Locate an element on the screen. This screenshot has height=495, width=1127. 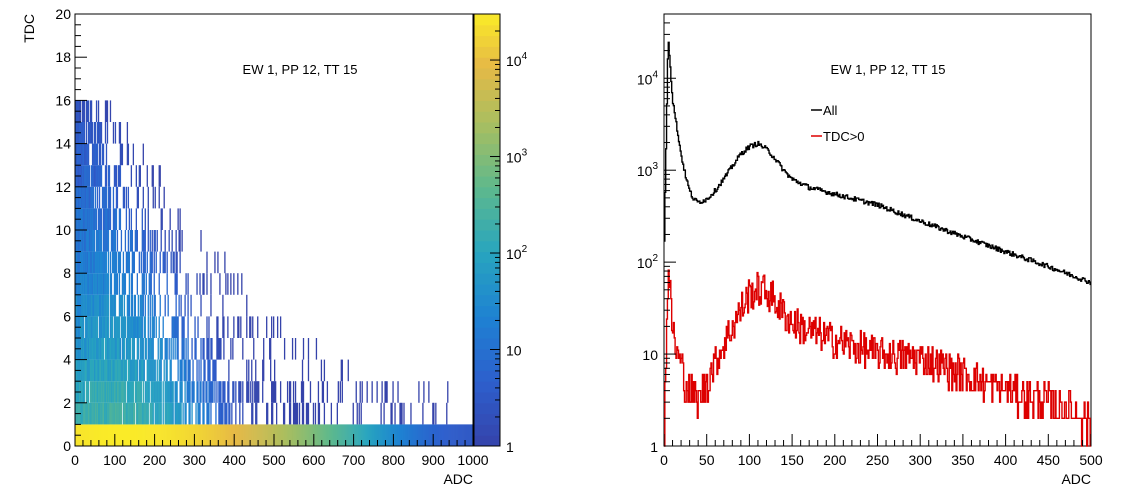
colorbar-segment is located at coordinates (487, 311).